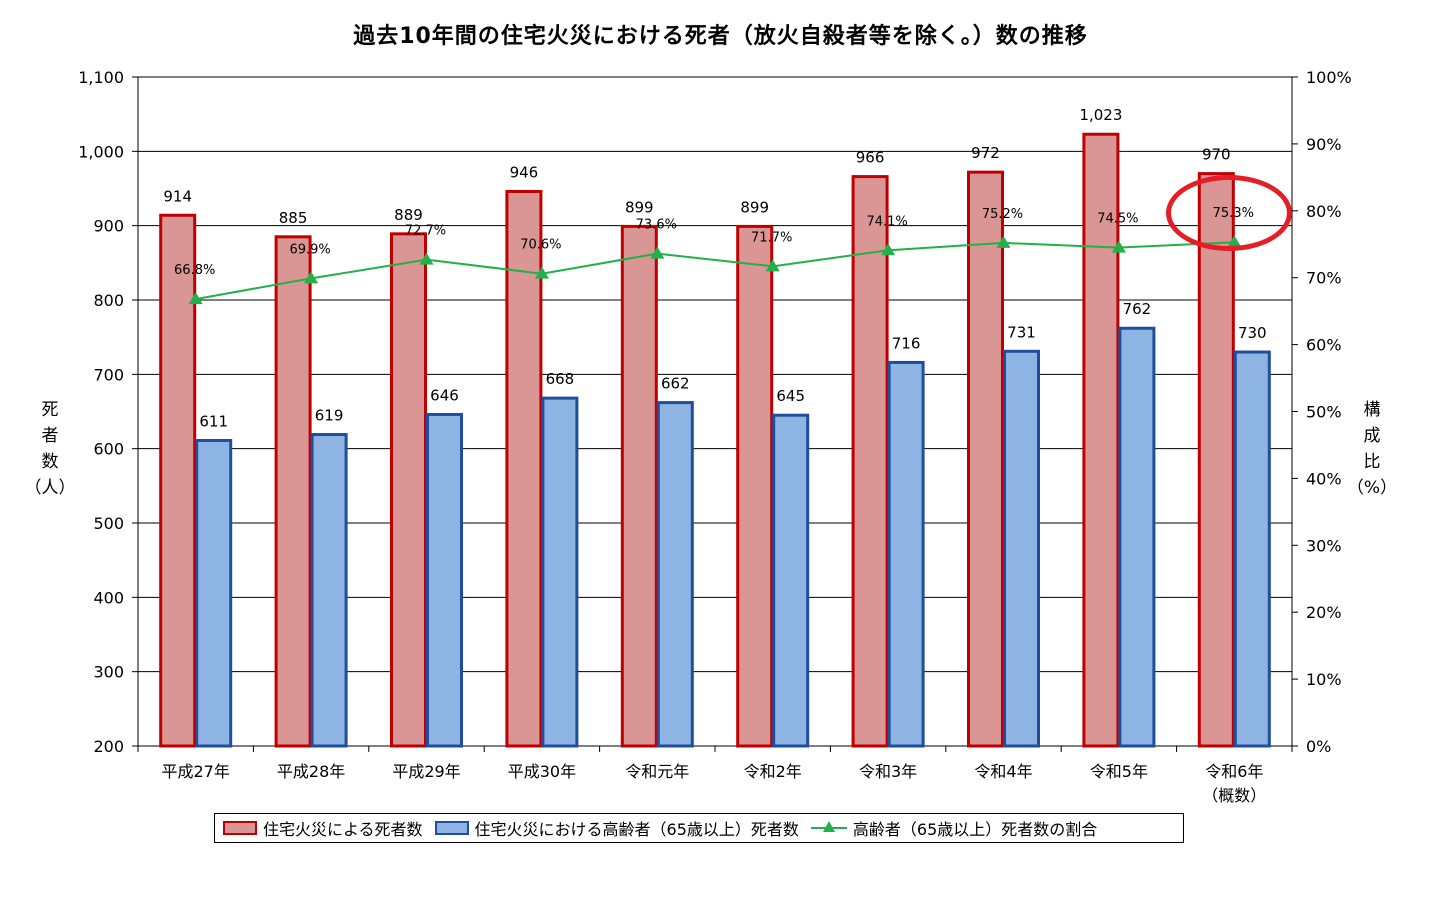  I want to click on y-left-title-char: 数, so click(50, 462).